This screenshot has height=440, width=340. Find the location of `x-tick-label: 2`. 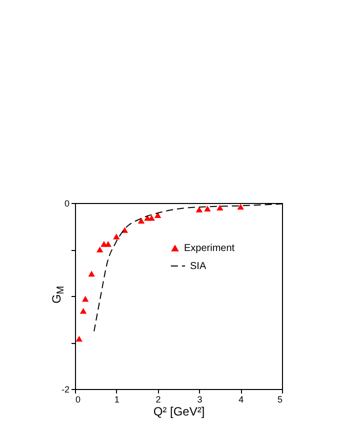

x-tick-label: 2 is located at coordinates (158, 399).